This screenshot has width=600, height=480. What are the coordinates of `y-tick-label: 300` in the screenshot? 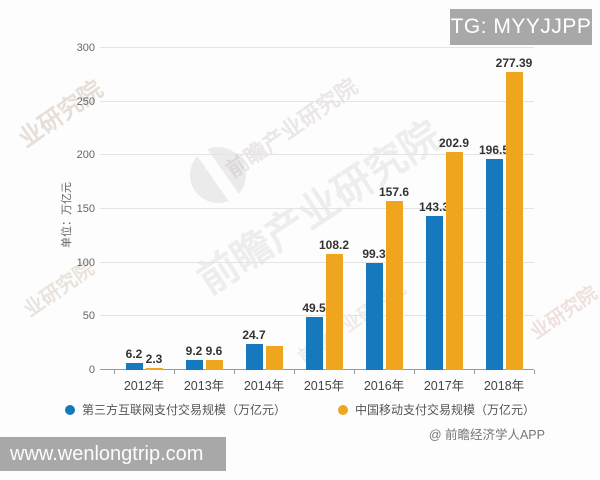 It's located at (85, 48).